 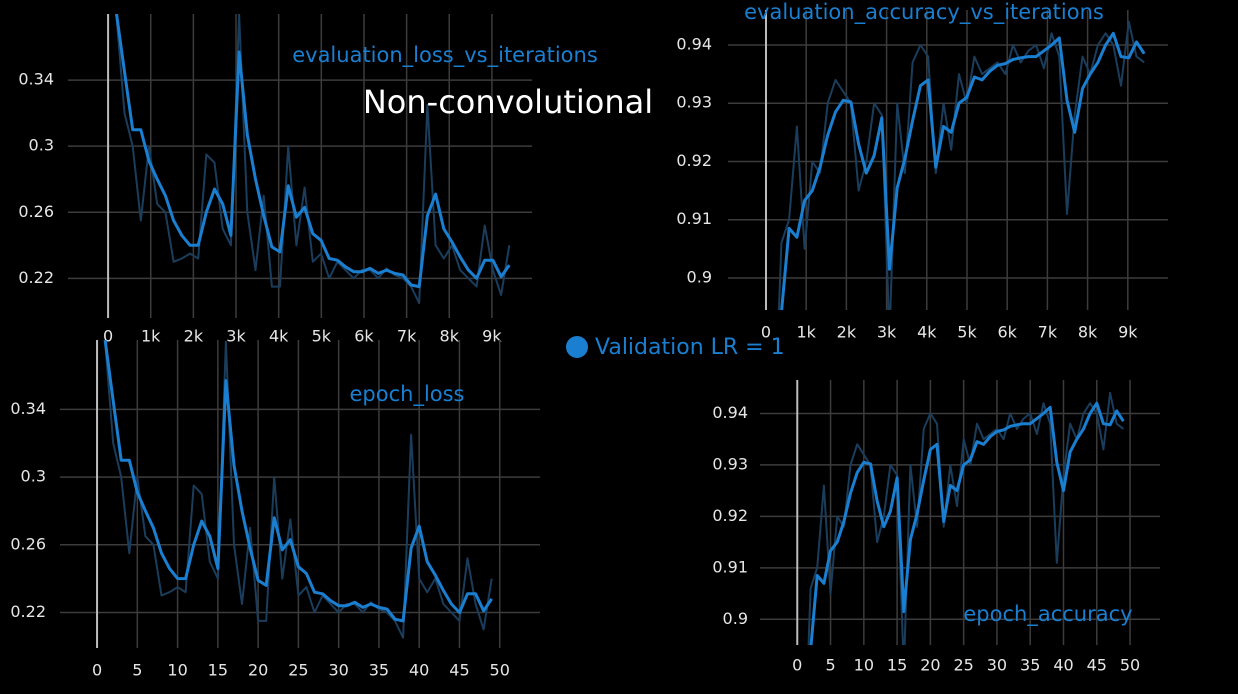 What do you see at coordinates (924, 12) in the screenshot?
I see `chart-title: evaluation_accuracy_vs_iterations` at bounding box center [924, 12].